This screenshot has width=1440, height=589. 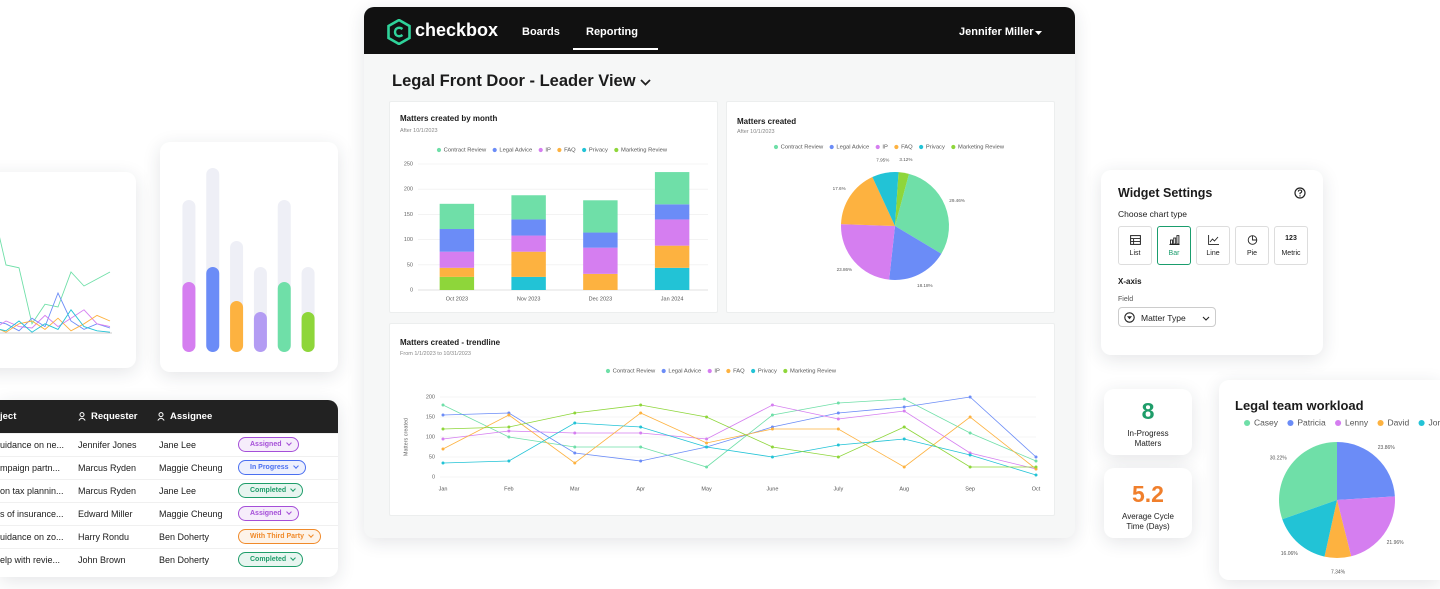 What do you see at coordinates (615, 49) in the screenshot?
I see `active-underline` at bounding box center [615, 49].